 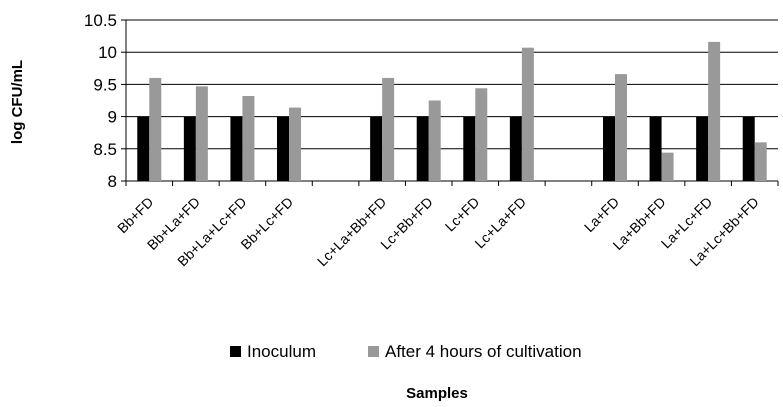 What do you see at coordinates (107, 52) in the screenshot?
I see `y-tick-label: 10` at bounding box center [107, 52].